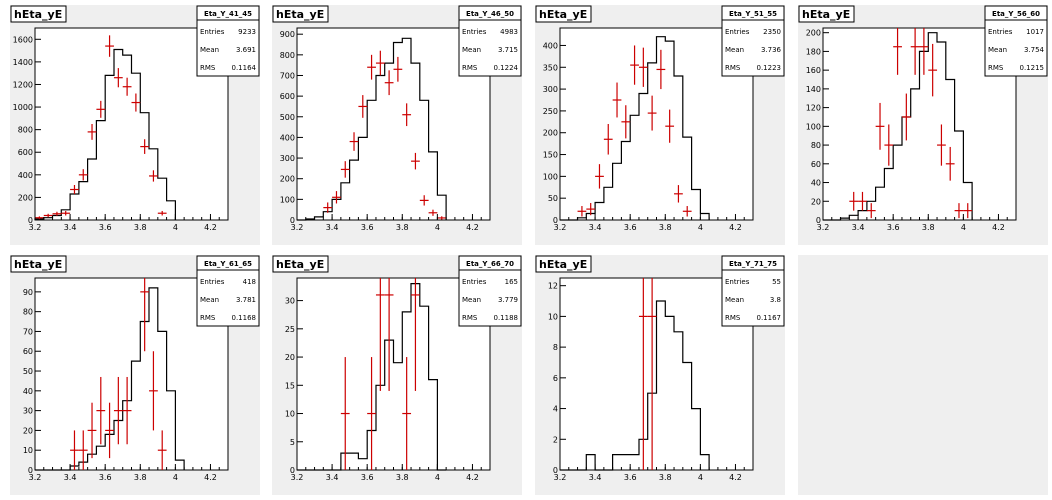  Describe the element at coordinates (490, 14) in the screenshot. I see `stats-name: Eta_Y_46_50` at that location.